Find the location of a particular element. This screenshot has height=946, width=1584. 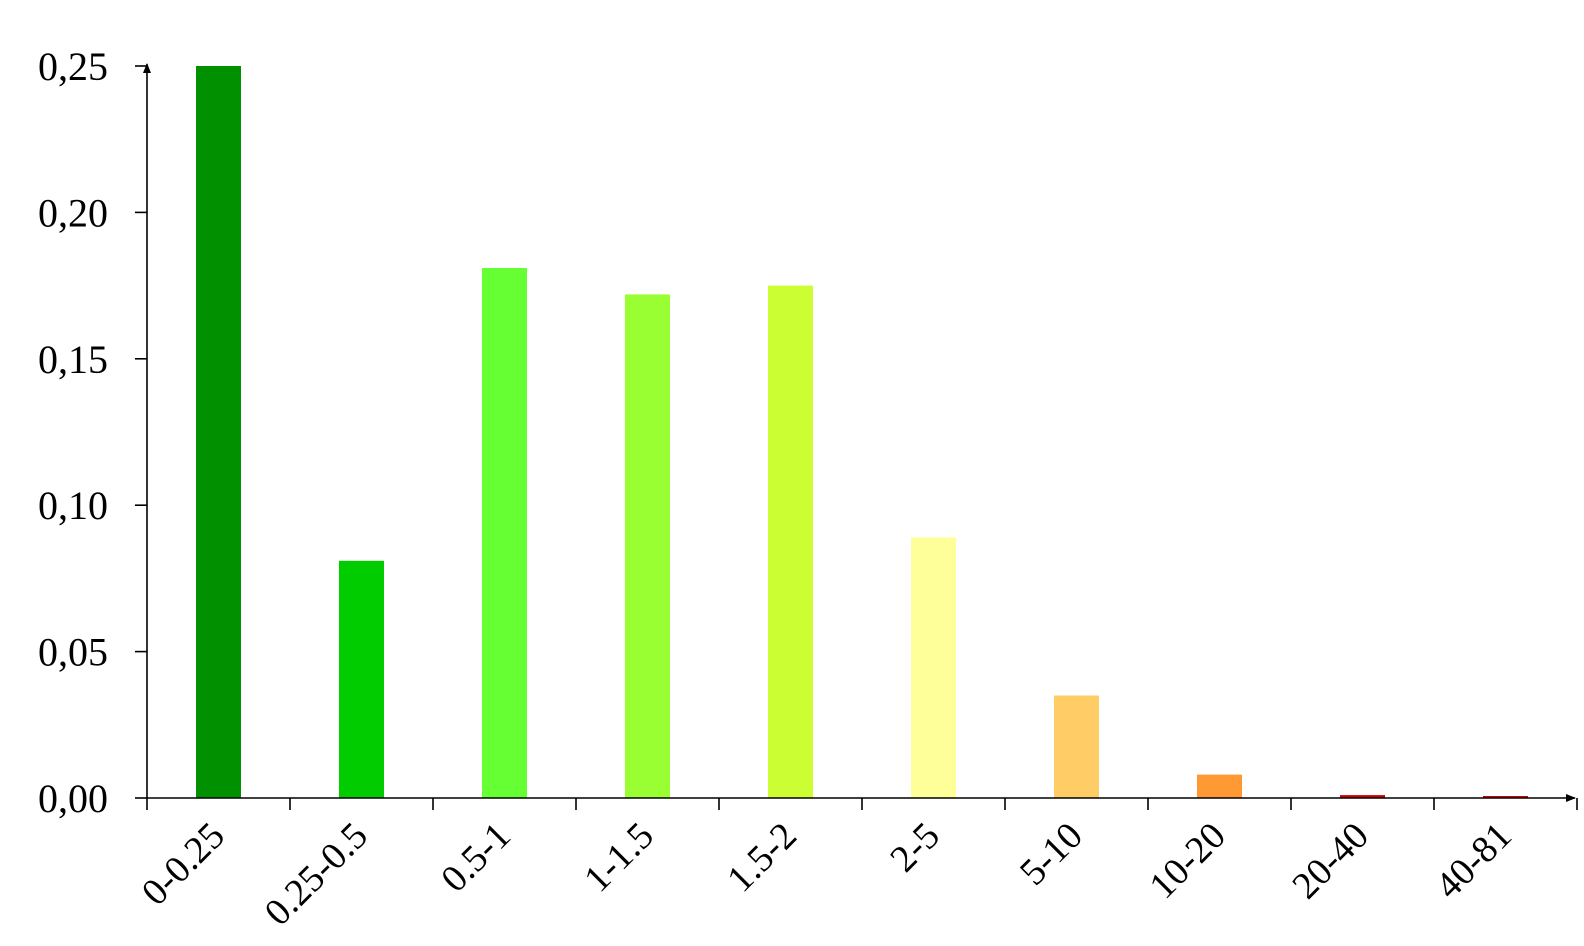

x-tick-label: 0.5-1 is located at coordinates (476, 858).